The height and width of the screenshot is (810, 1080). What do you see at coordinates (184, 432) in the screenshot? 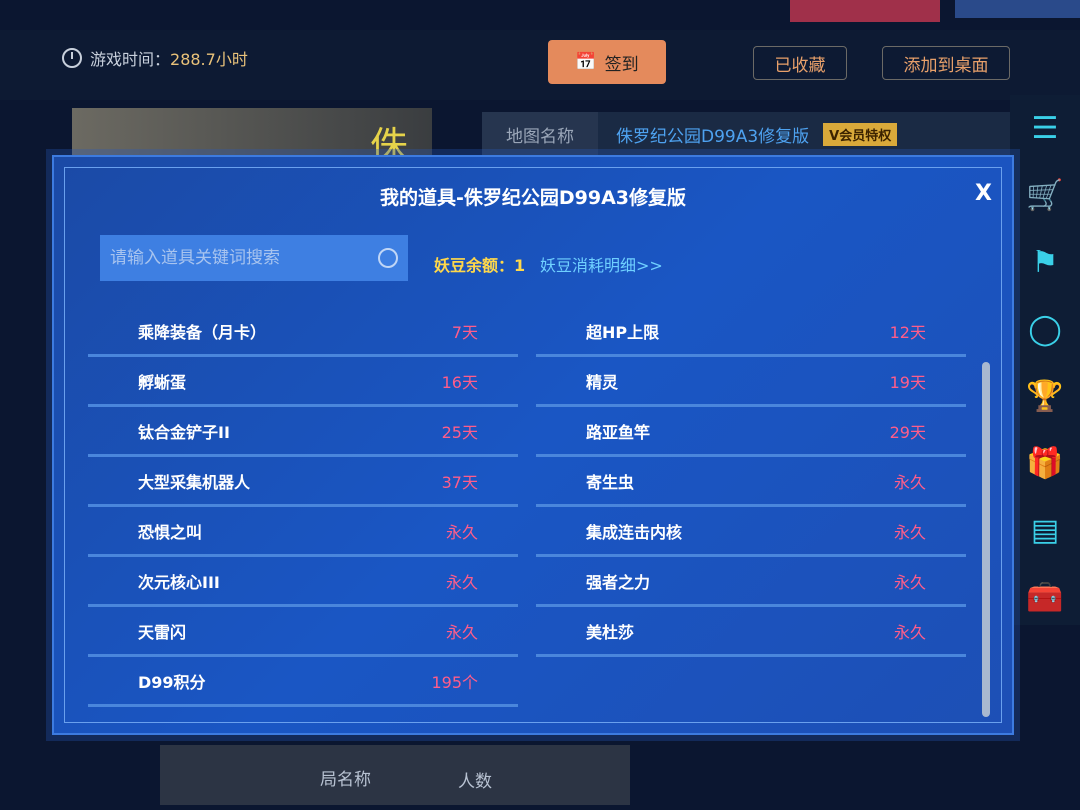
I see `item-name: 钛合金铲子II` at bounding box center [184, 432].